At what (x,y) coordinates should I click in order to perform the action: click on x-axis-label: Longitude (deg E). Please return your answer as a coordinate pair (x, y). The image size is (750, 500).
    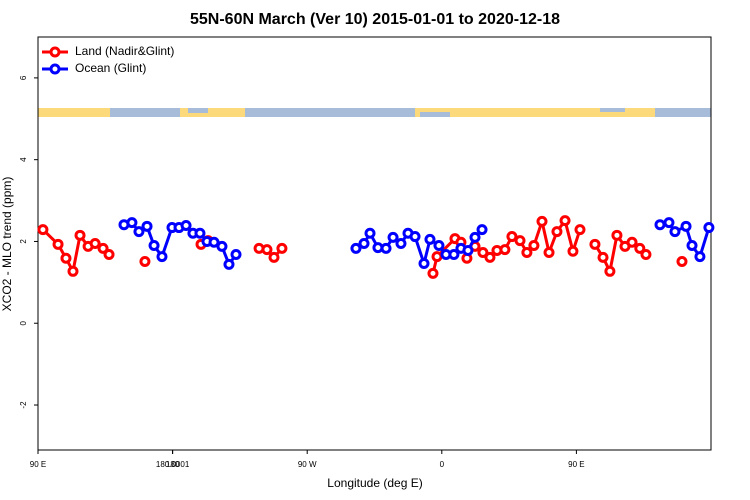
    Looking at the image, I should click on (374, 483).